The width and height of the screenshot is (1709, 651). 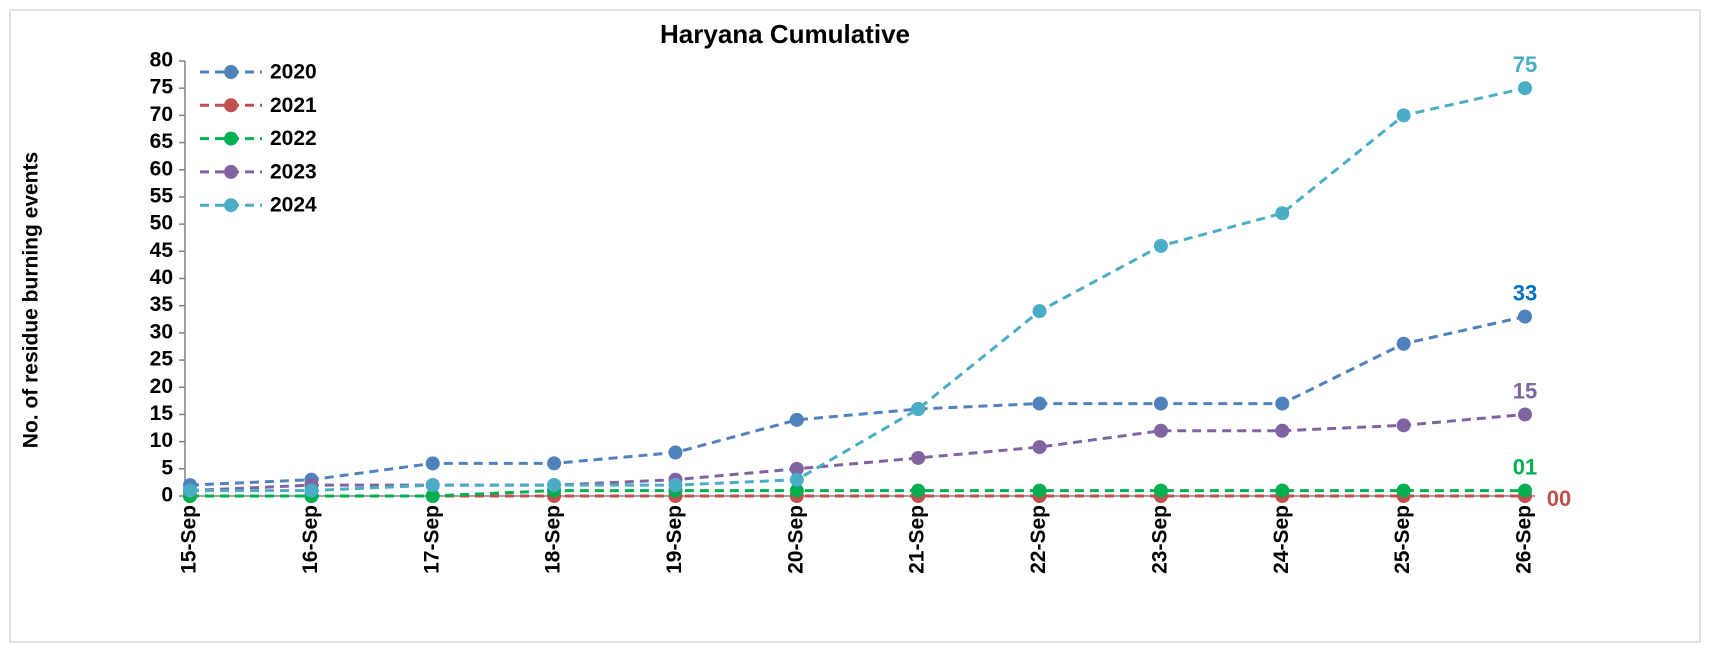 I want to click on x-tick-label: 22-Sep, so click(x=1038, y=539).